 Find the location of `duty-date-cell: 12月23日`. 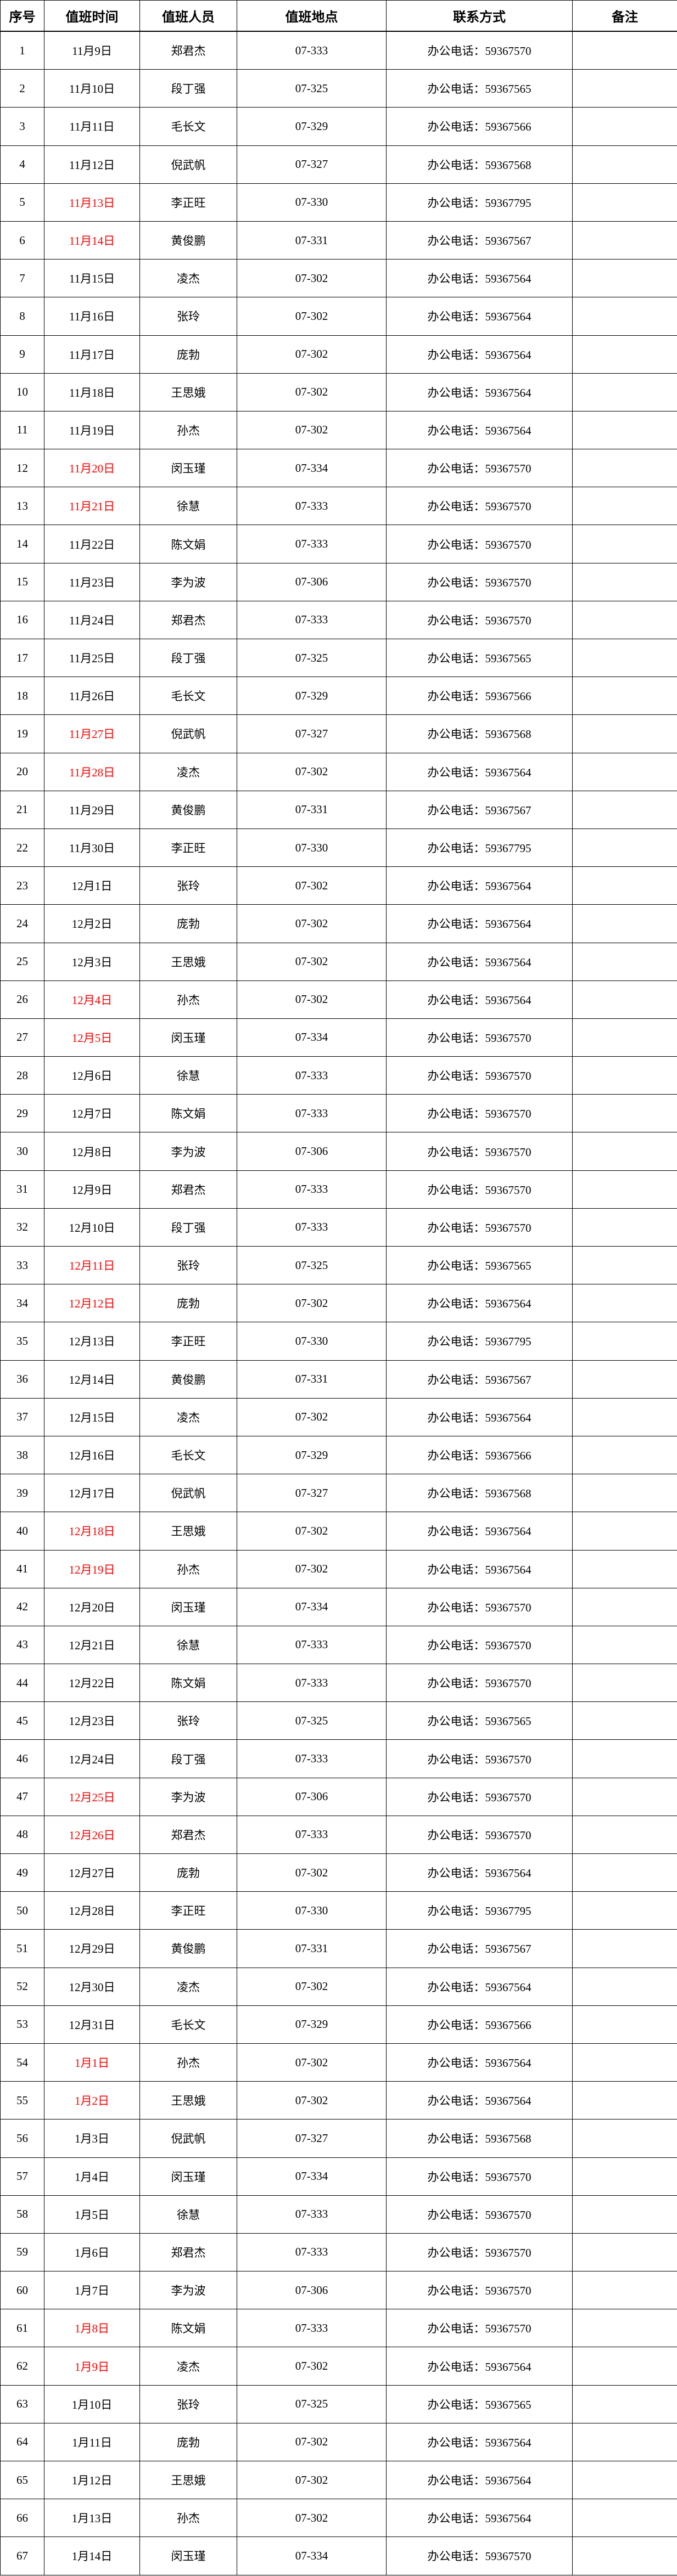

duty-date-cell: 12月23日 is located at coordinates (92, 1721).